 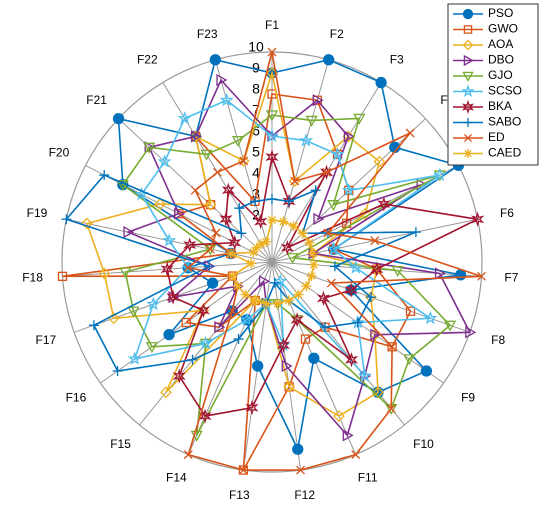 I want to click on r-tick-label: 10, so click(x=256, y=47).